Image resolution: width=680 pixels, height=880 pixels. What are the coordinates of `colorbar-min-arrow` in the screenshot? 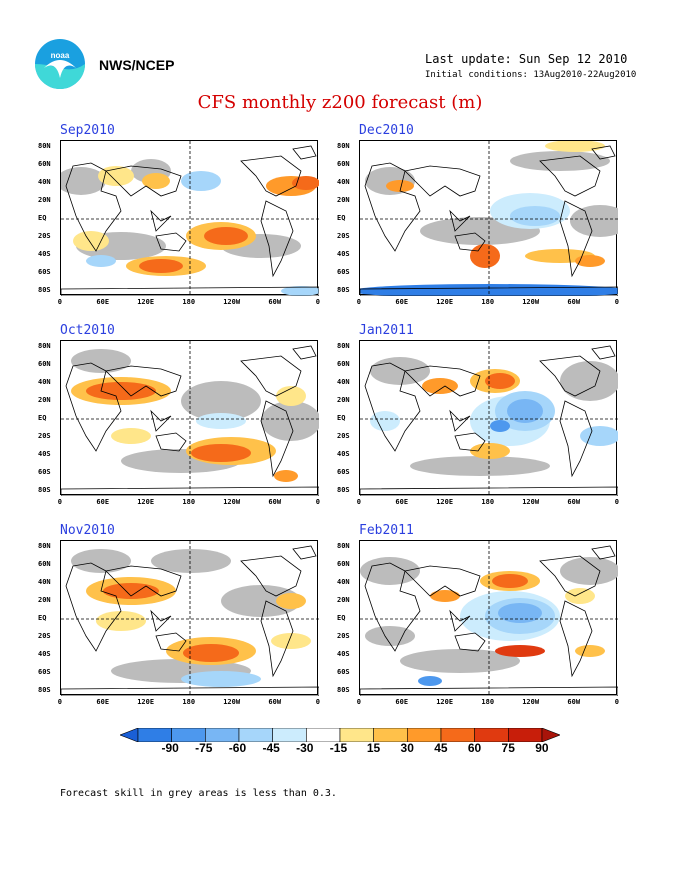 It's located at (129, 735).